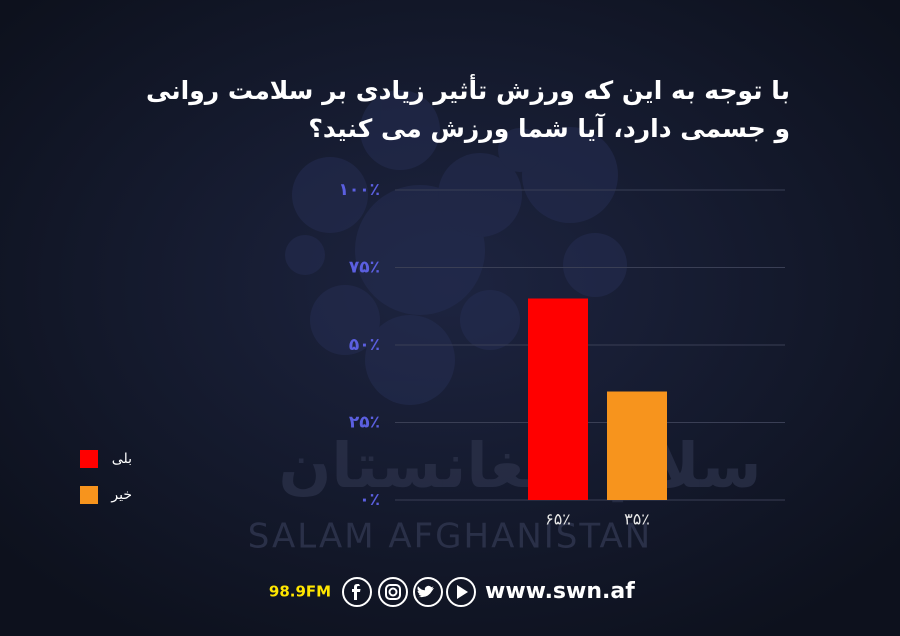  Describe the element at coordinates (560, 591) in the screenshot. I see `website: www.swn.af` at that location.